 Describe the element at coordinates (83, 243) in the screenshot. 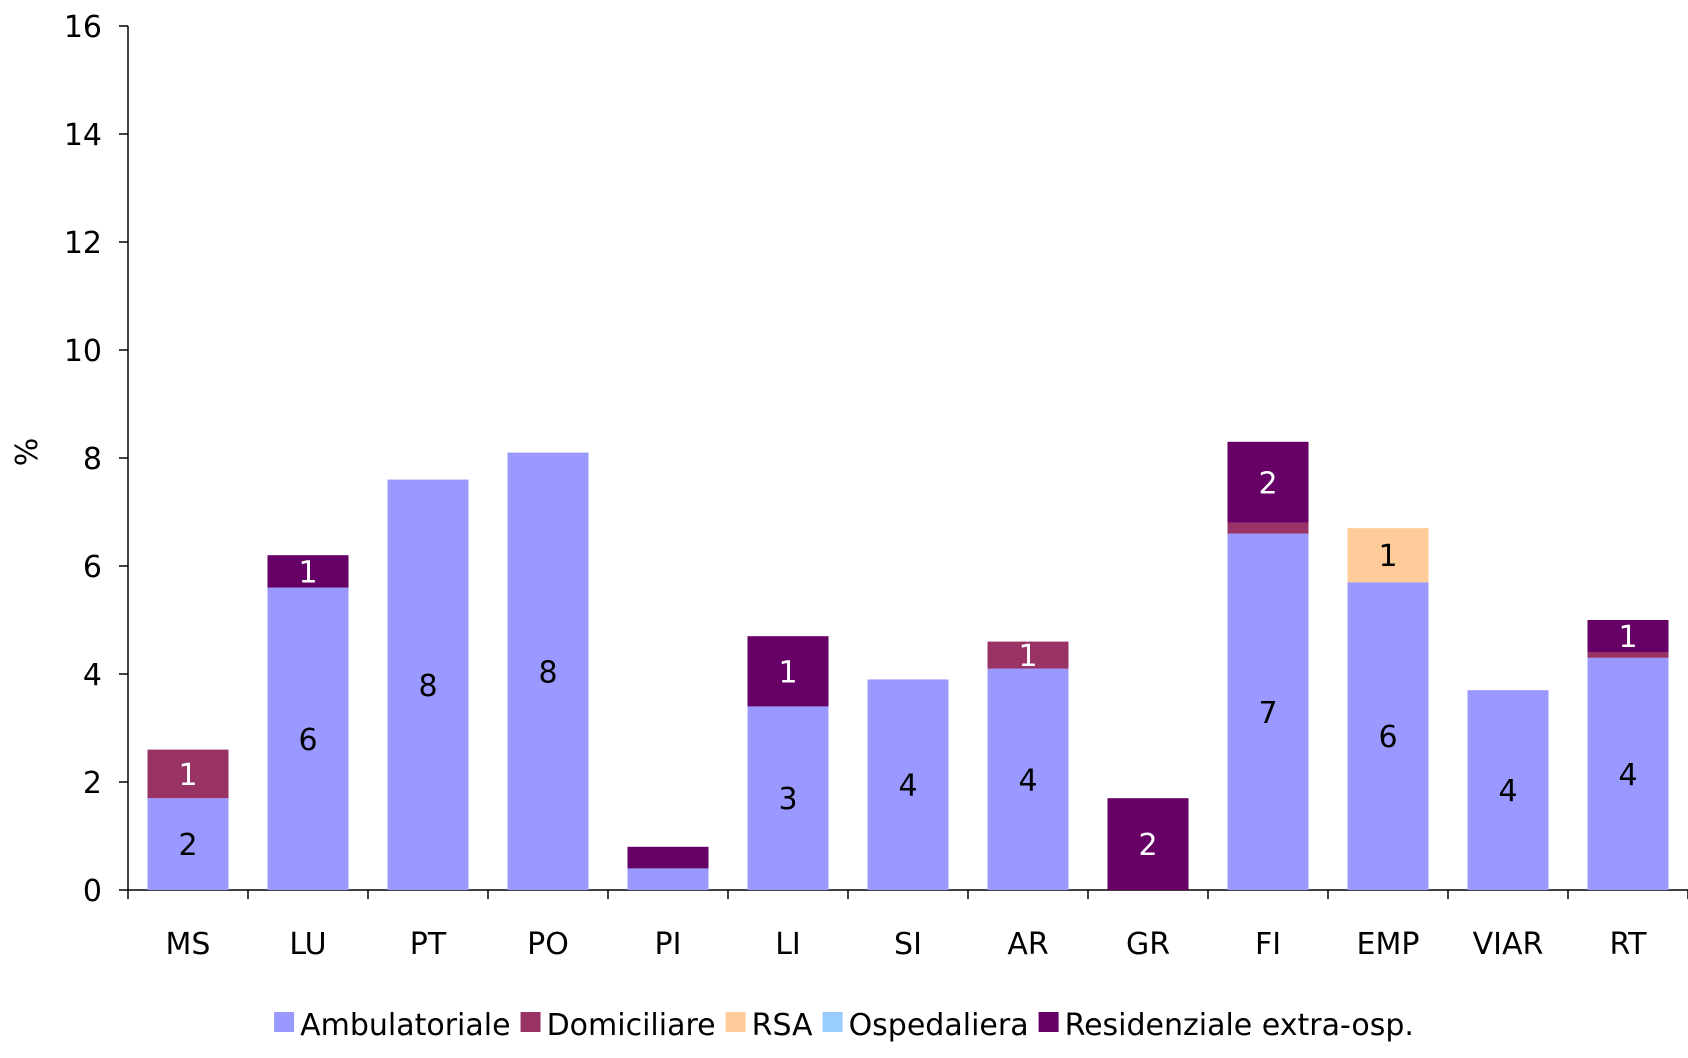

I see `y-tick-label: 12` at that location.